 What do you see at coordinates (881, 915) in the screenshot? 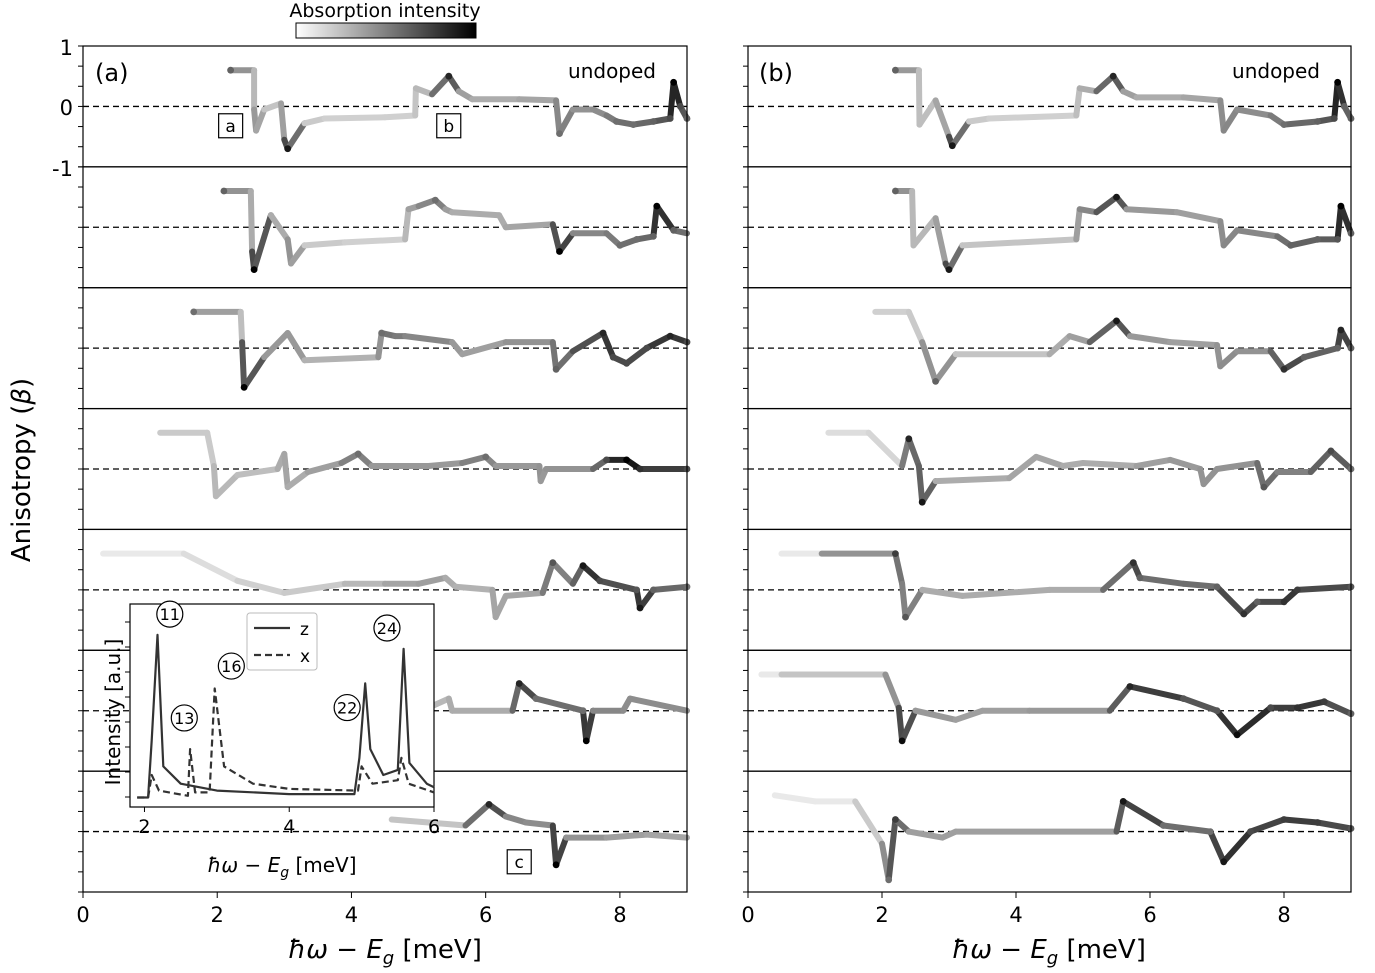
I see `xtick-label-2: 2` at bounding box center [881, 915].